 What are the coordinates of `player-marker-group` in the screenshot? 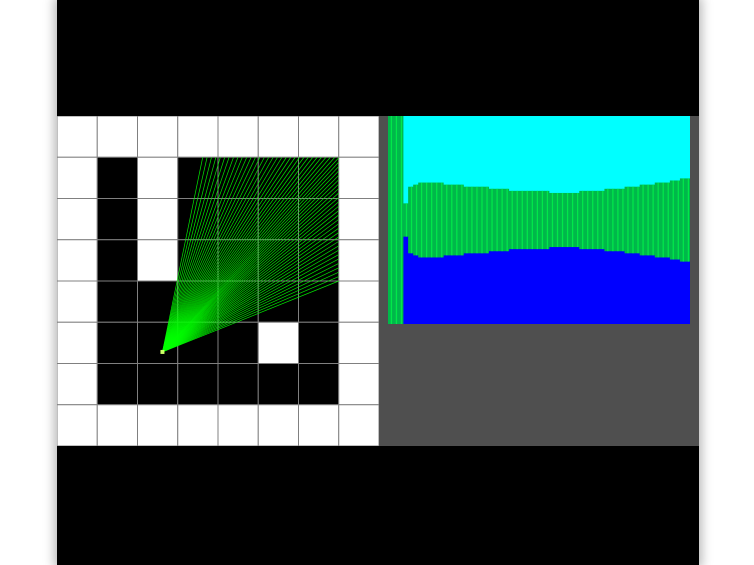 It's located at (162, 352).